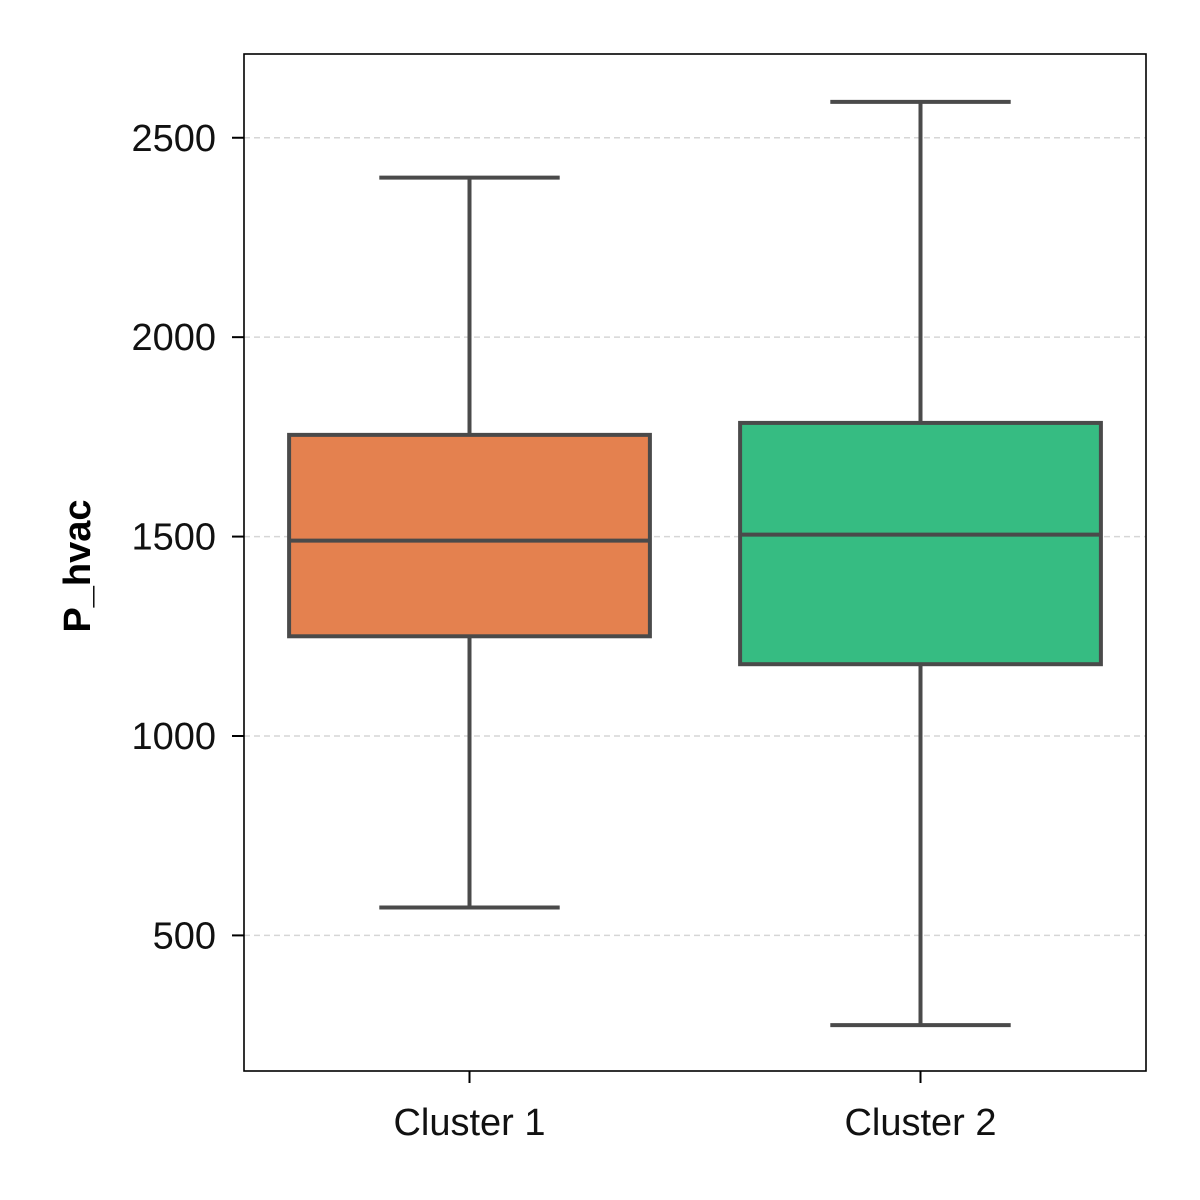 Image resolution: width=1200 pixels, height=1200 pixels. What do you see at coordinates (469, 1123) in the screenshot?
I see `x-tick-label: Cluster 1` at bounding box center [469, 1123].